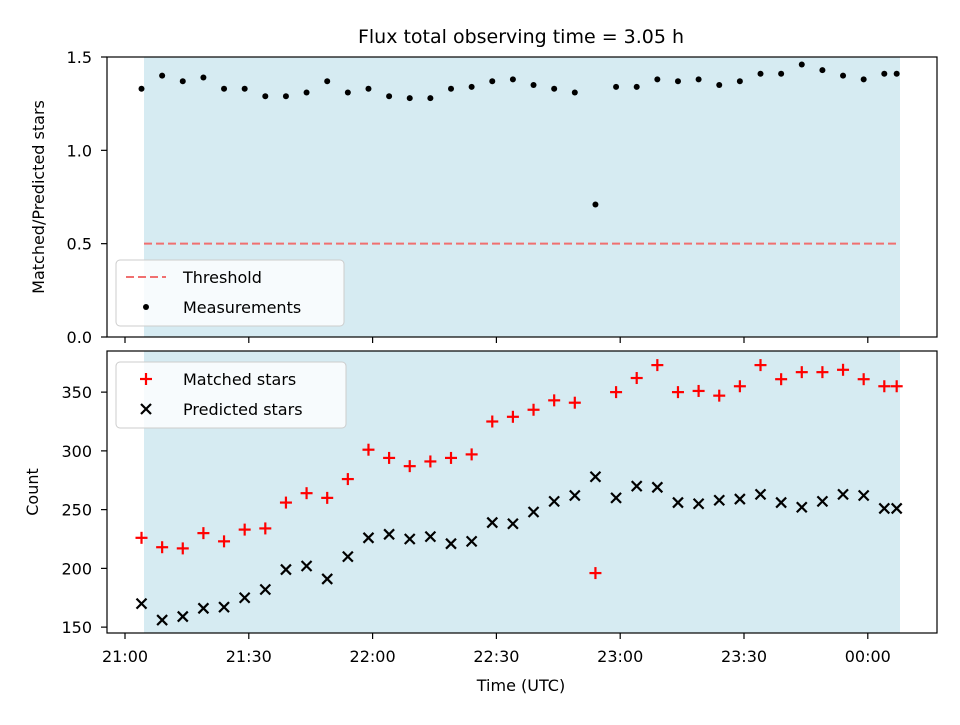  I want to click on legend-matched-swatch, so click(146, 379).